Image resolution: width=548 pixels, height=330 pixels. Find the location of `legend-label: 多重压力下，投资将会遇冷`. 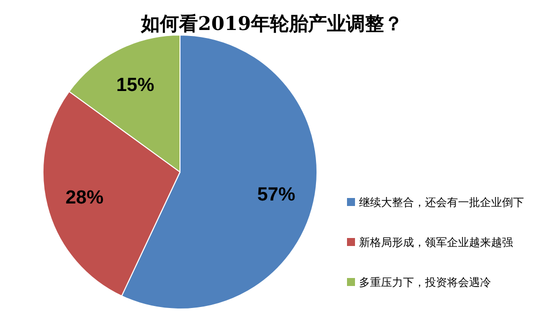

legend-label: 多重压力下，投资将会遇冷 is located at coordinates (425, 282).